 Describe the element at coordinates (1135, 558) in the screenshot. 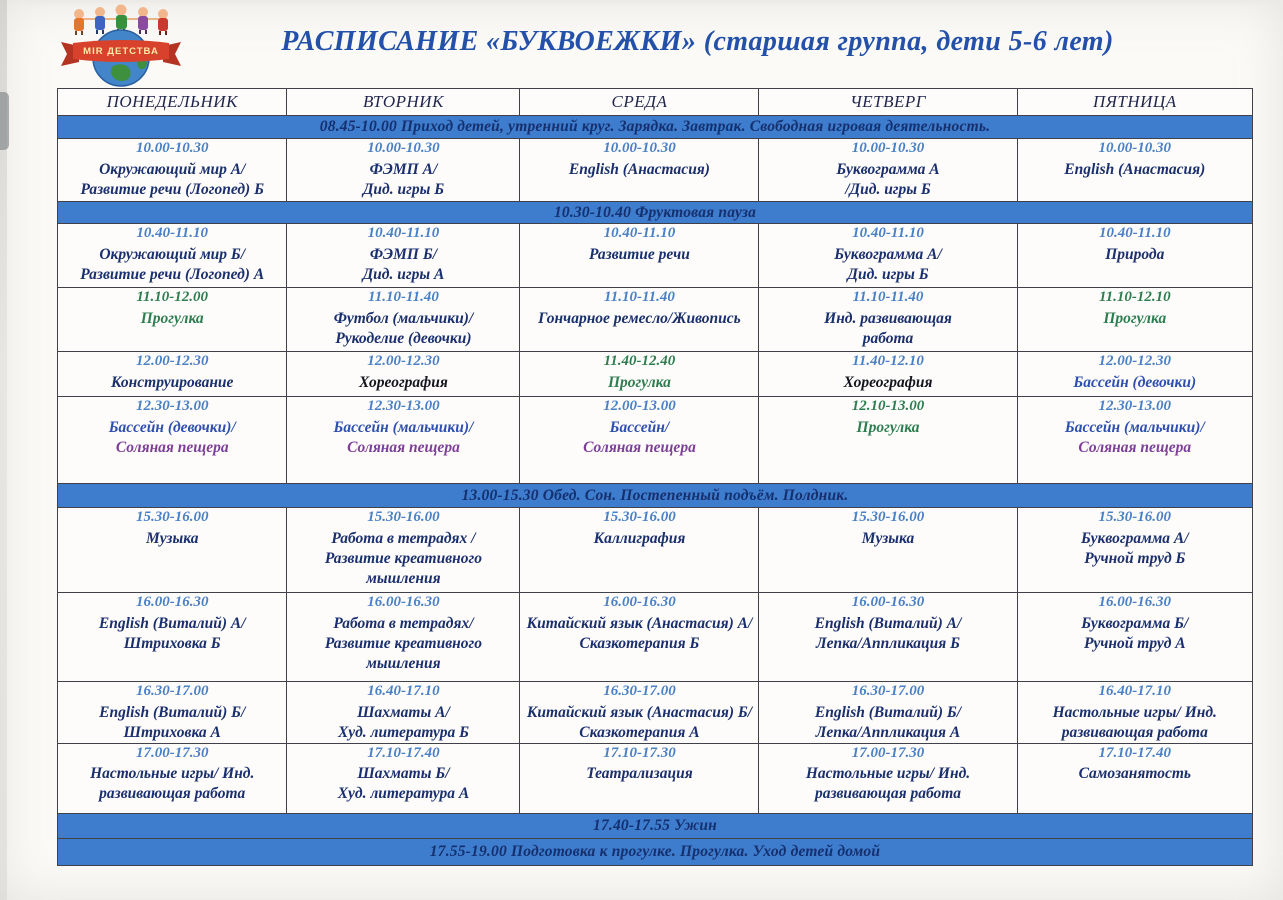

I see `activity-line: Ручной труд Б` at that location.